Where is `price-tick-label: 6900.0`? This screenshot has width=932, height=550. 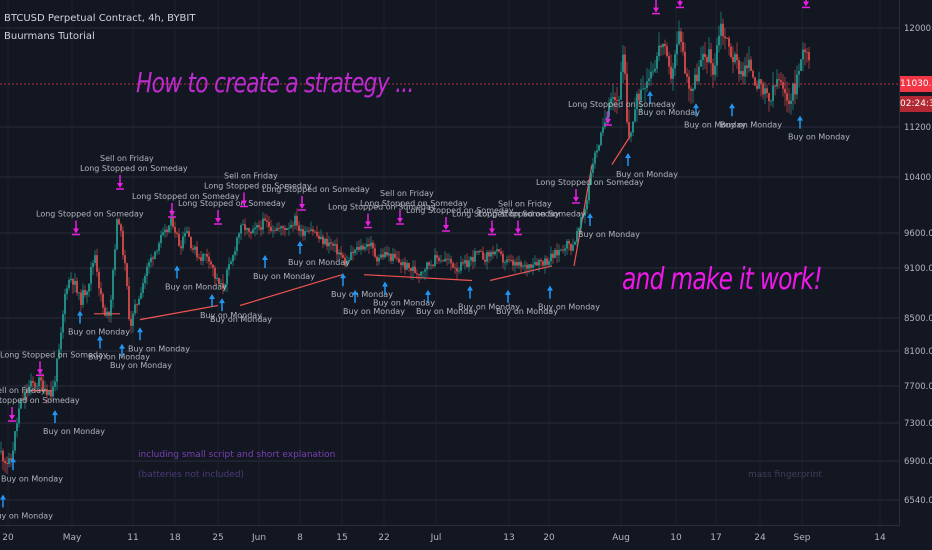 price-tick-label: 6900.0 is located at coordinates (918, 462).